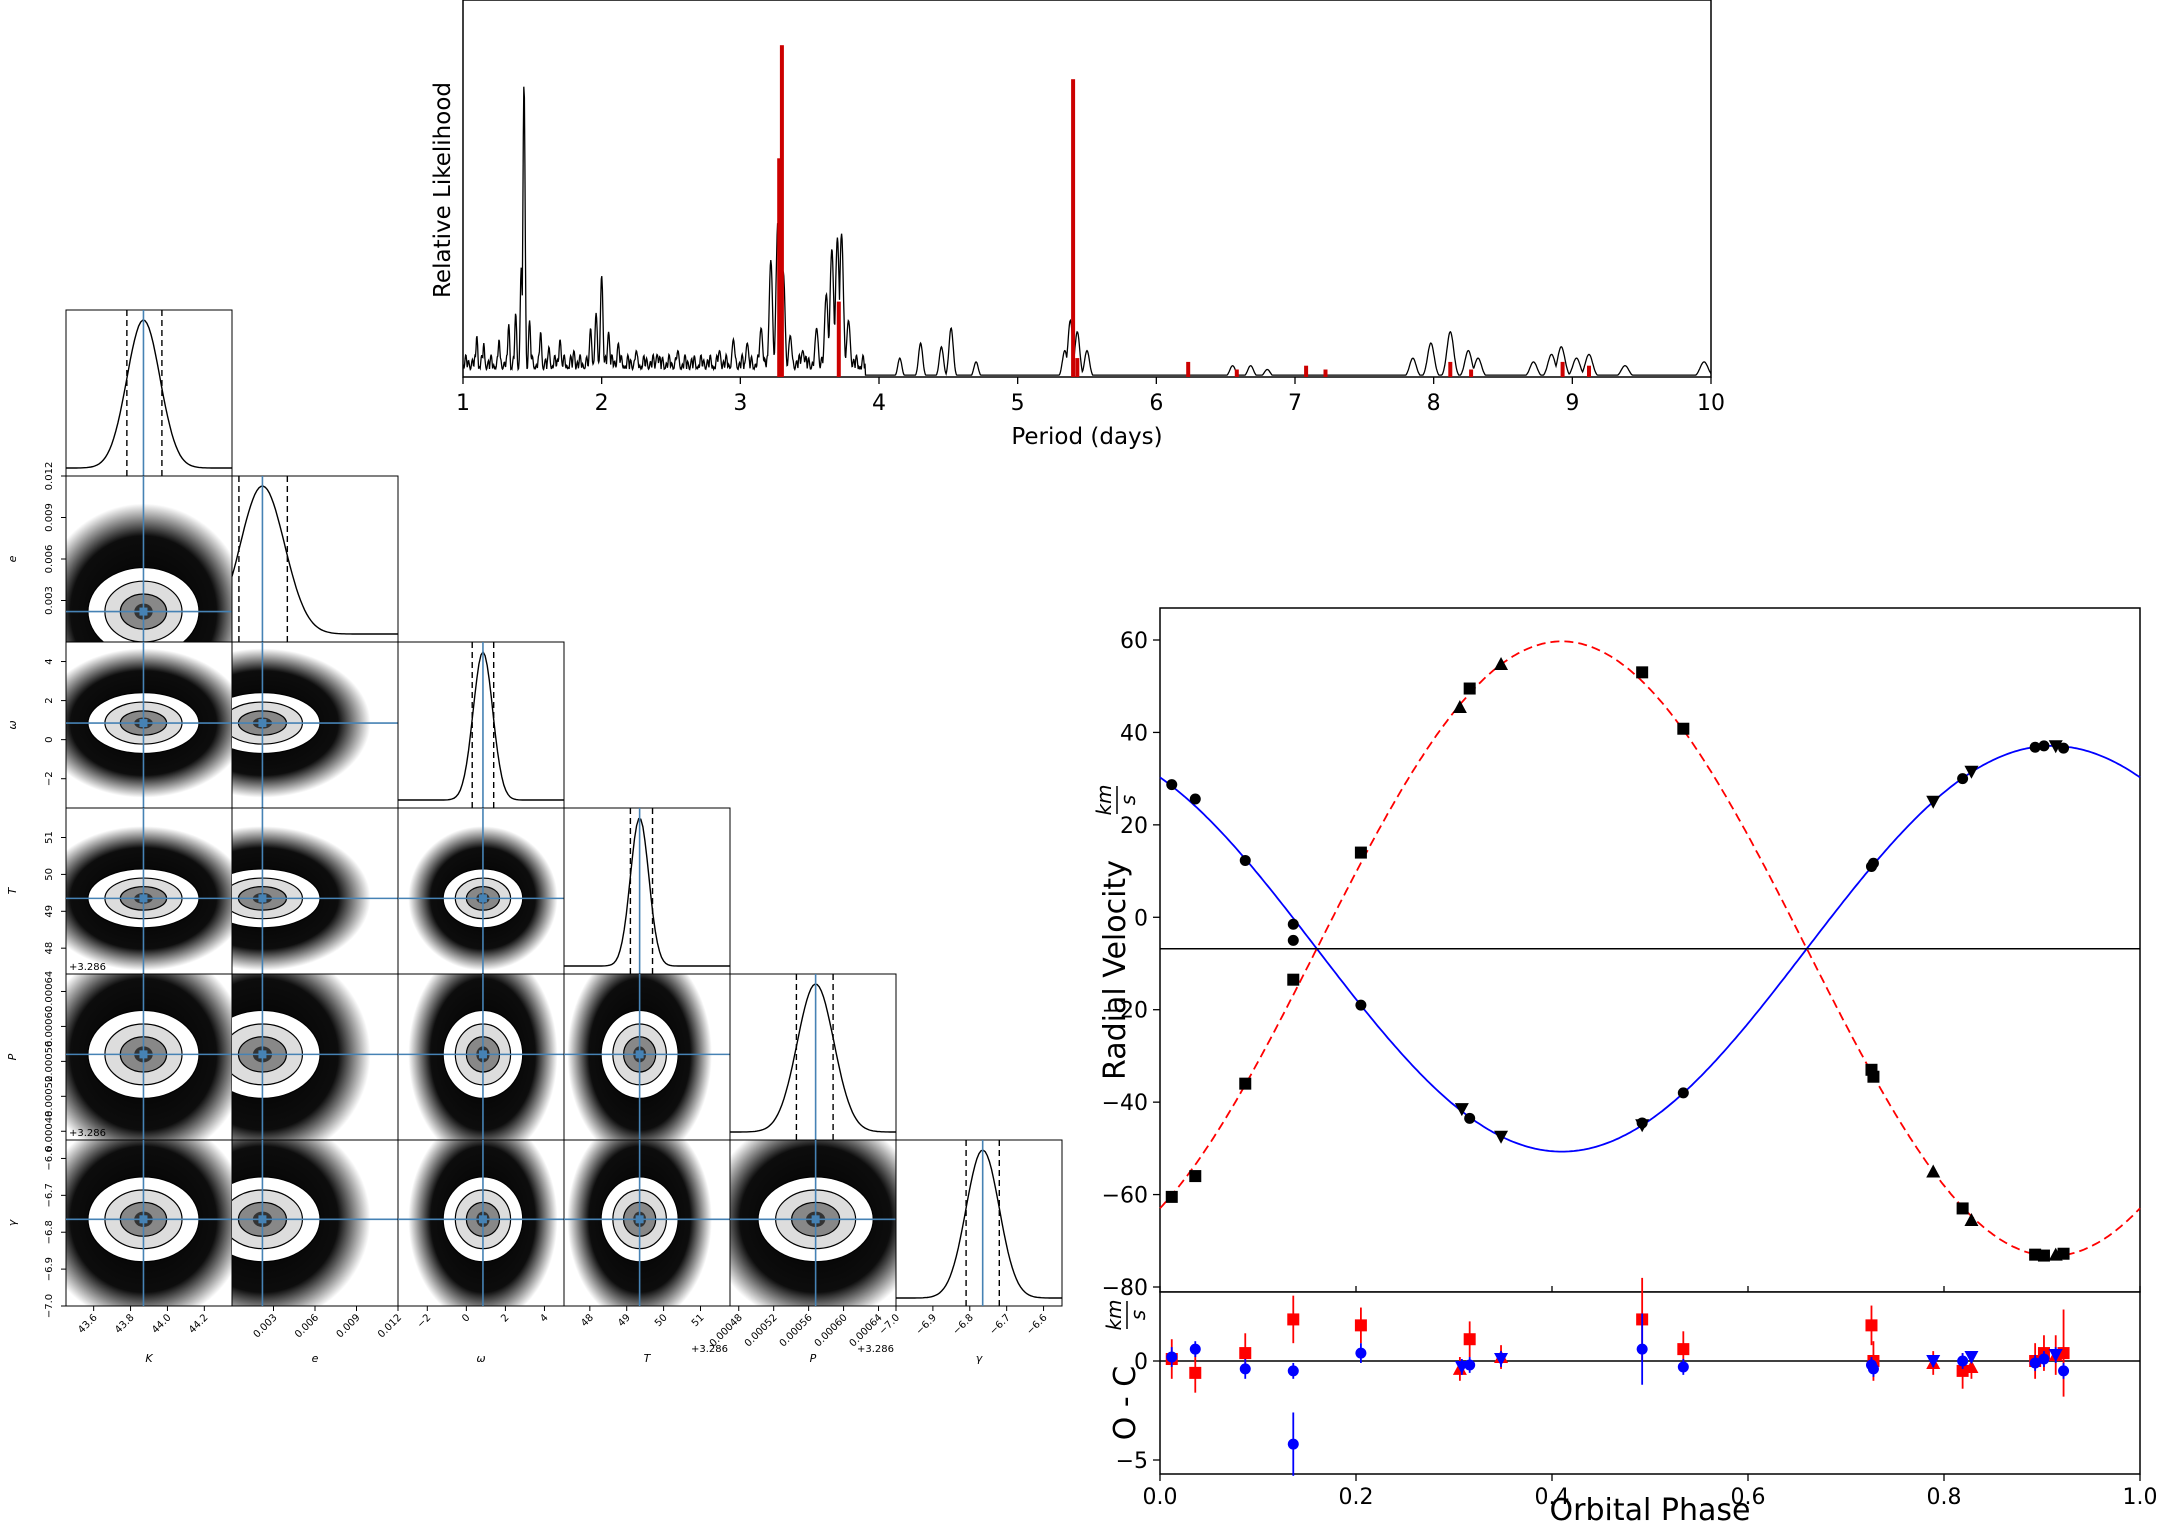 The width and height of the screenshot is (2157, 1536). I want to click on corner-ytick-label: −6.8, so click(49, 1232).